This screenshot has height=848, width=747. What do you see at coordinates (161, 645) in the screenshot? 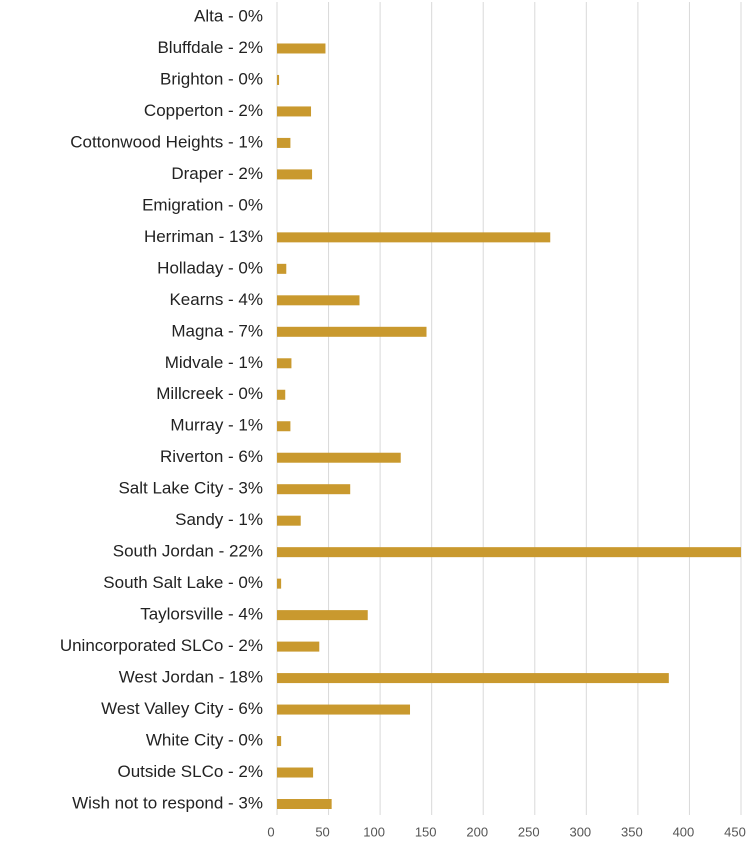
I see `y-tick-label: Unincorporated SLCo - 2%` at bounding box center [161, 645].